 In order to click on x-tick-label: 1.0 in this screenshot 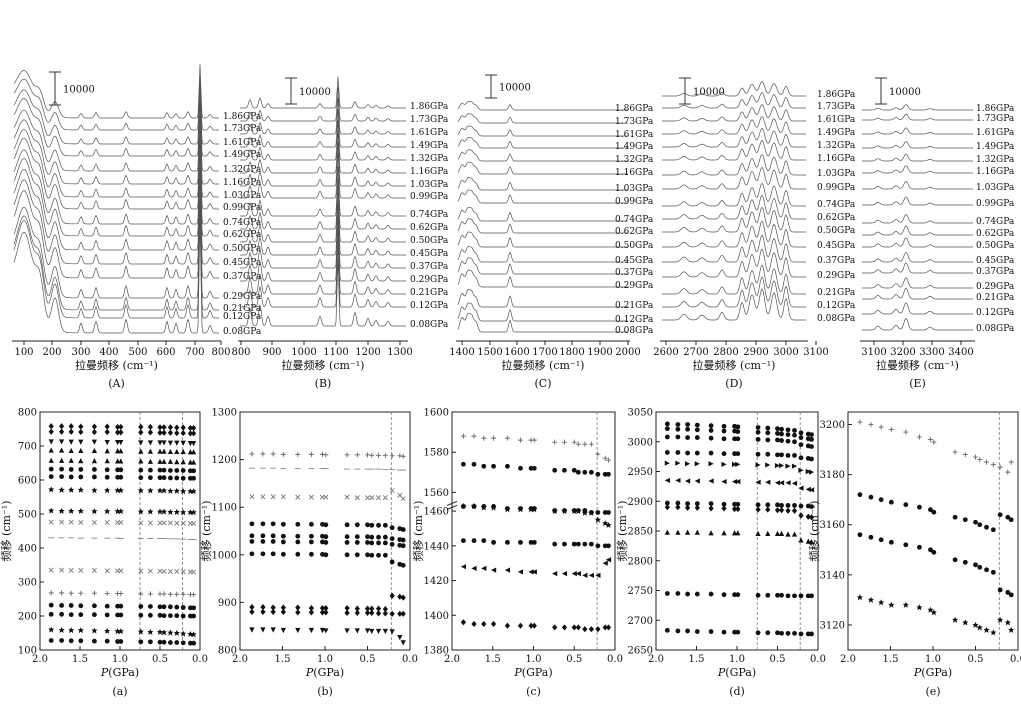, I will do `click(325, 659)`.